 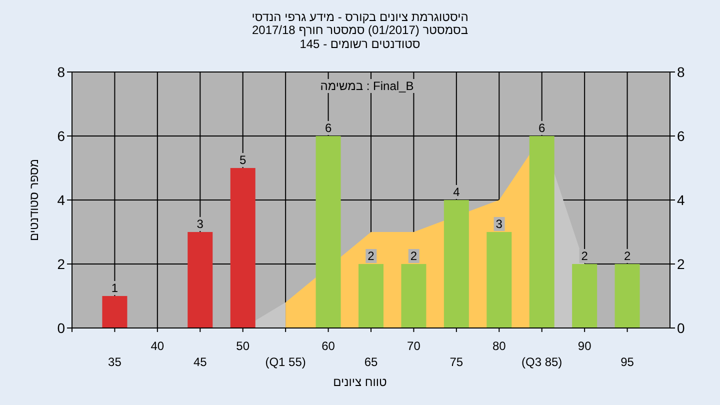 What do you see at coordinates (414, 346) in the screenshot?
I see `x-tick-label: 70` at bounding box center [414, 346].